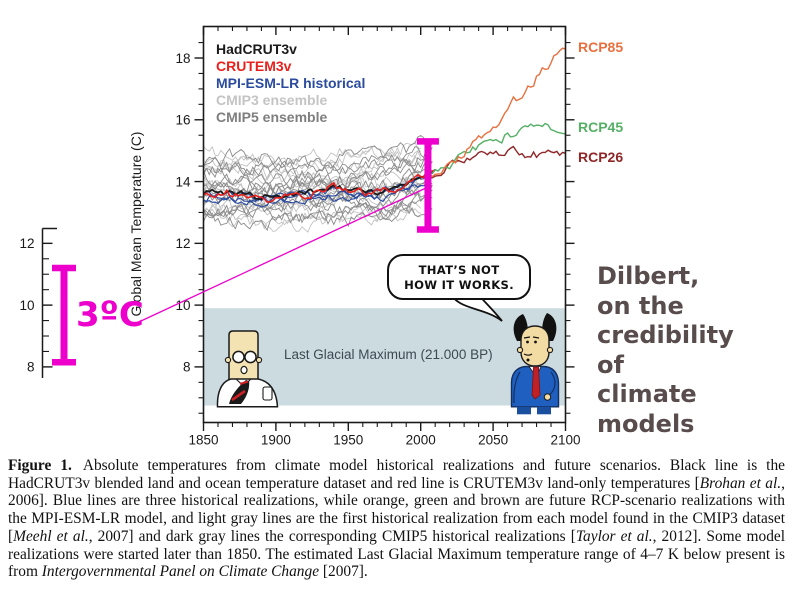 The width and height of the screenshot is (792, 612). What do you see at coordinates (421, 440) in the screenshot?
I see `svg-text: 2000` at bounding box center [421, 440].